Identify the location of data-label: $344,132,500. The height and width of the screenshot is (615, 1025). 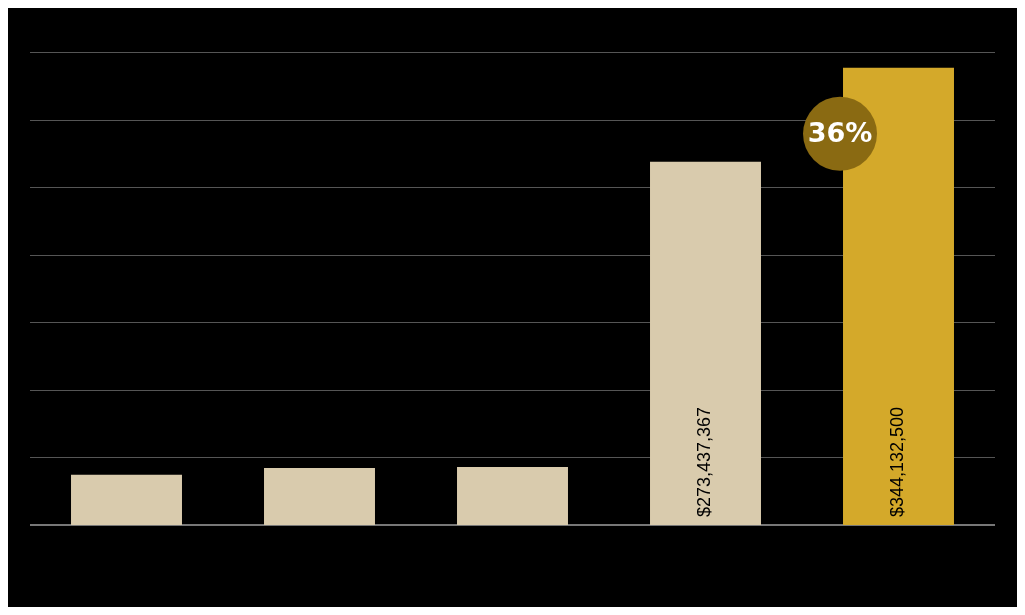
(897, 461).